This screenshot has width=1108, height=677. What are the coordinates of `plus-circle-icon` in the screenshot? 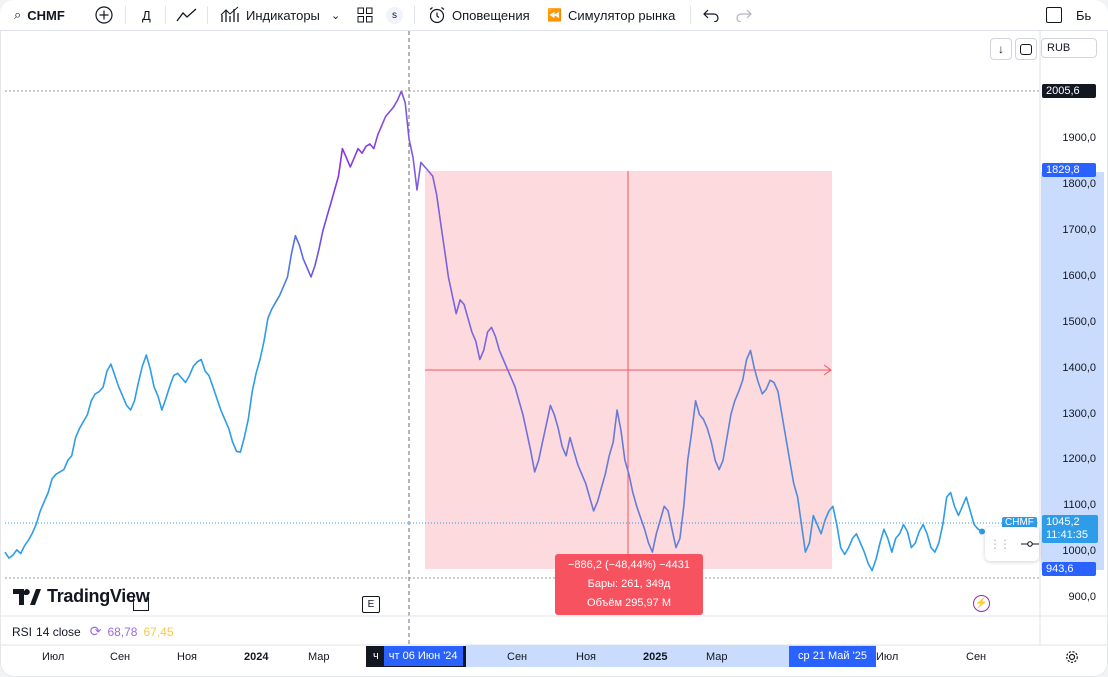 It's located at (104, 15).